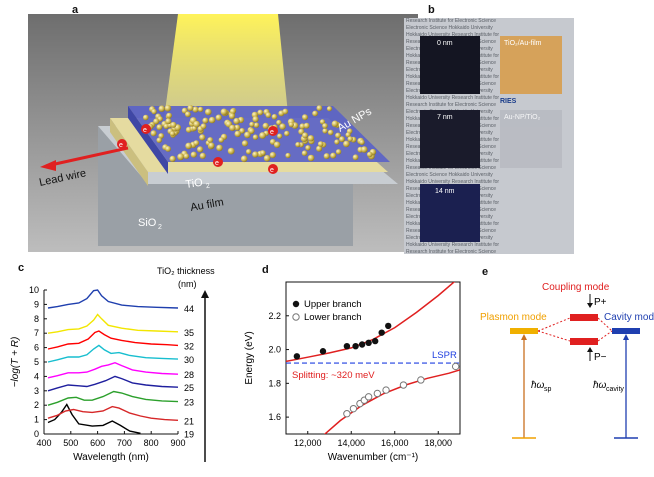 The width and height of the screenshot is (654, 477). Describe the element at coordinates (485, 272) in the screenshot. I see `panel-e-label: e` at that location.